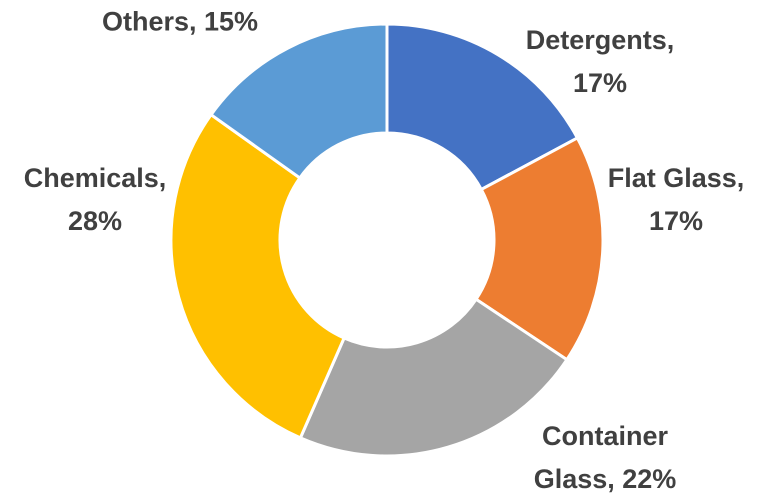  I want to click on data-label: Others, 15%, so click(180, 21).